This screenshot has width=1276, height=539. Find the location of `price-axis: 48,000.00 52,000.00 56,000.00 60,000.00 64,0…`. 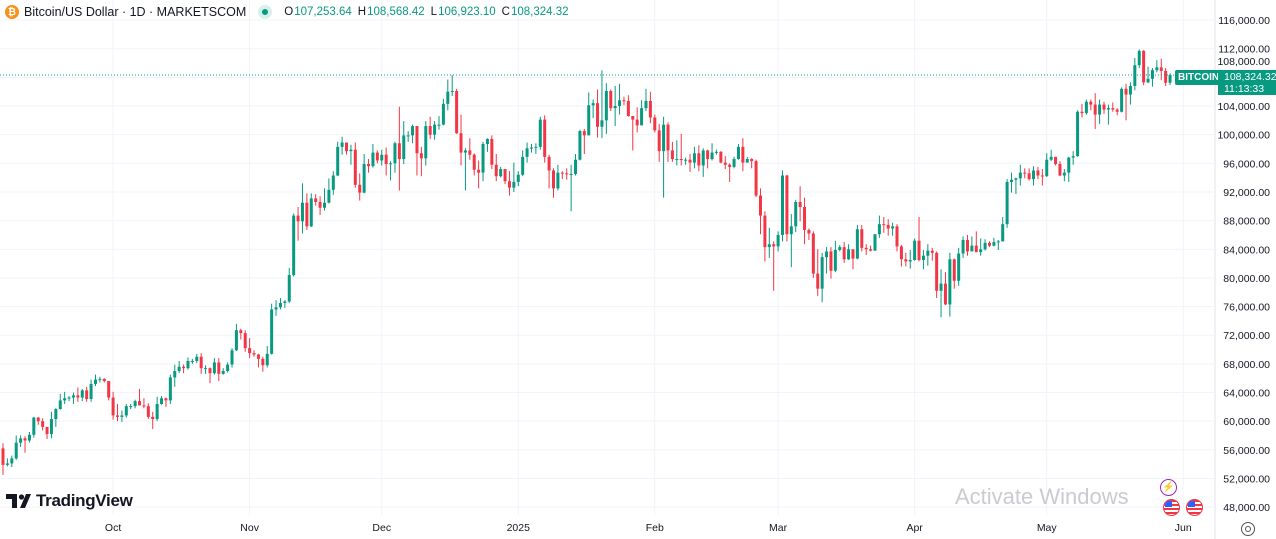

price-axis: 48,000.00 52,000.00 56,000.00 60,000.00 64,0… is located at coordinates (1243, 264).